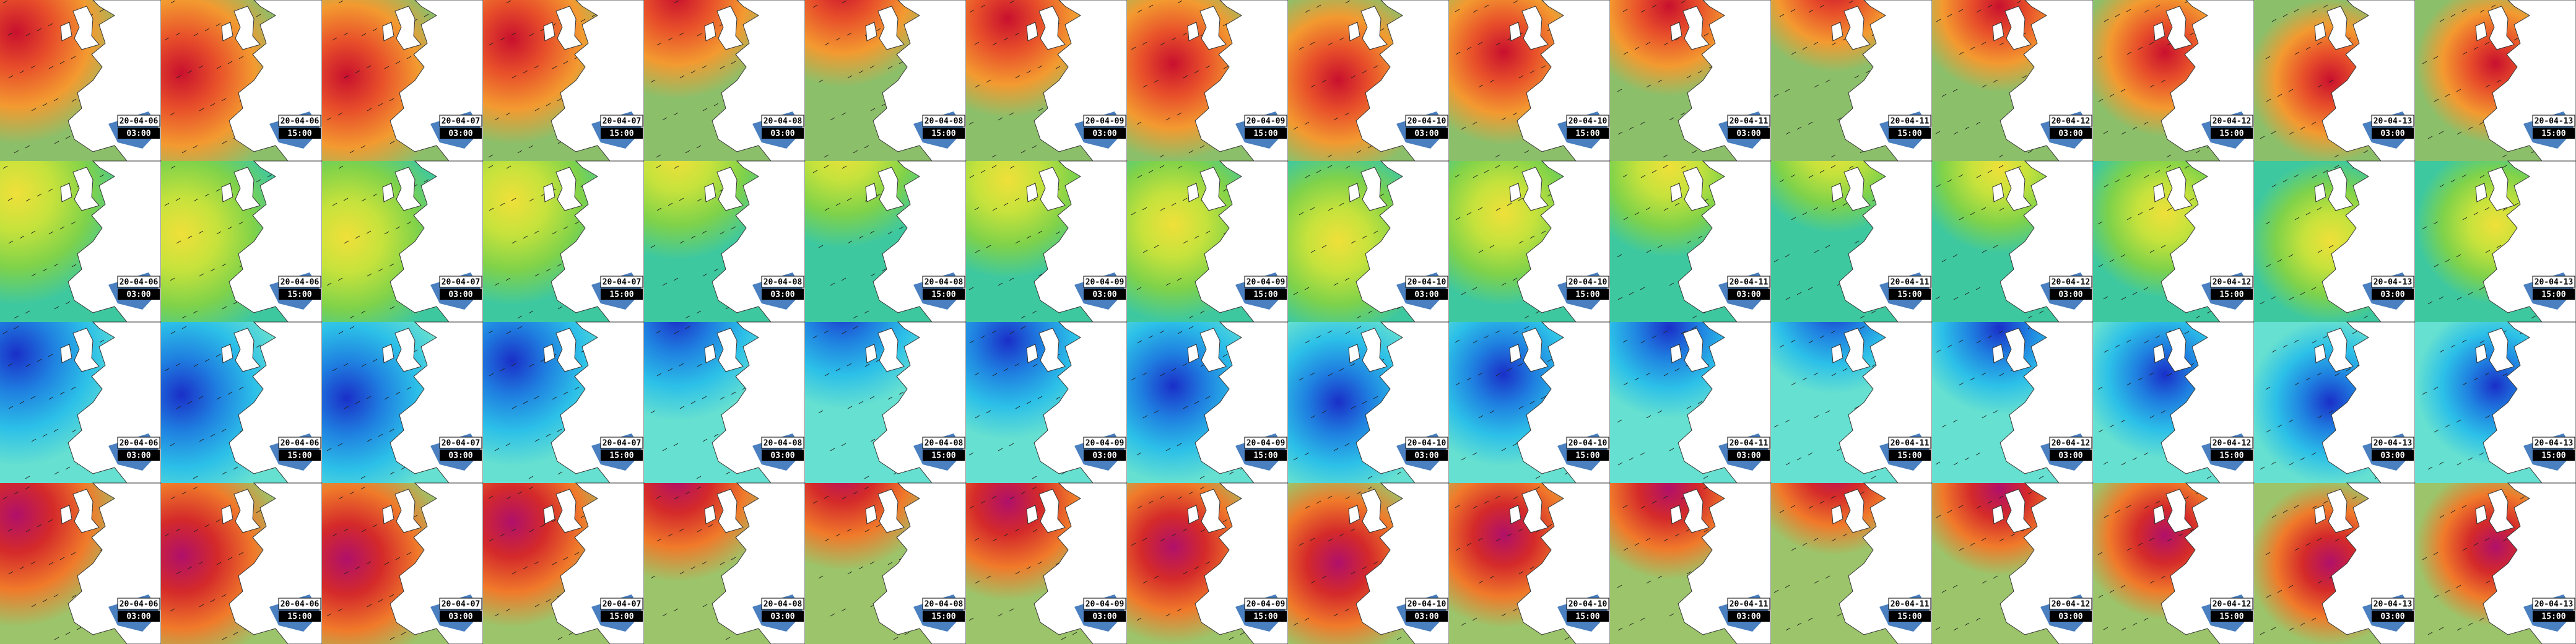  What do you see at coordinates (1105, 282) in the screenshot?
I see `date-label: 20-04-09` at bounding box center [1105, 282].